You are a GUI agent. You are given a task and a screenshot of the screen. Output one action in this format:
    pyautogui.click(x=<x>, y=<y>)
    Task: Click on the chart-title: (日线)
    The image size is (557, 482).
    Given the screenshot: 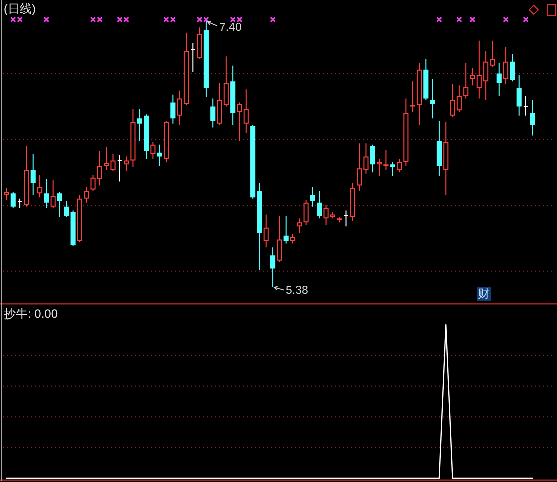 What is the action you would take?
    pyautogui.click(x=20, y=9)
    